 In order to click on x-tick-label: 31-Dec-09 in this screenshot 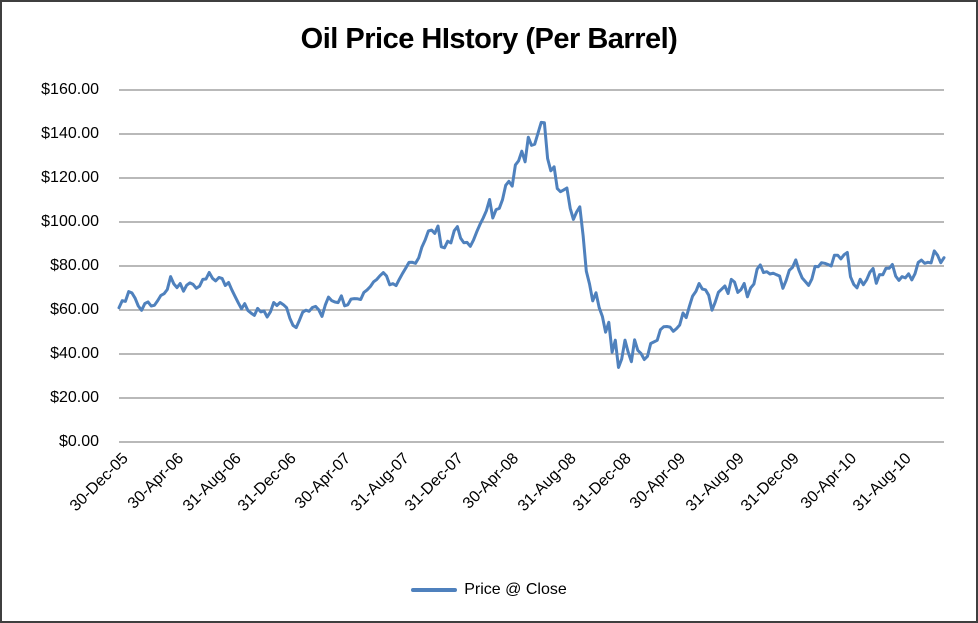, I will do `click(770, 482)`.